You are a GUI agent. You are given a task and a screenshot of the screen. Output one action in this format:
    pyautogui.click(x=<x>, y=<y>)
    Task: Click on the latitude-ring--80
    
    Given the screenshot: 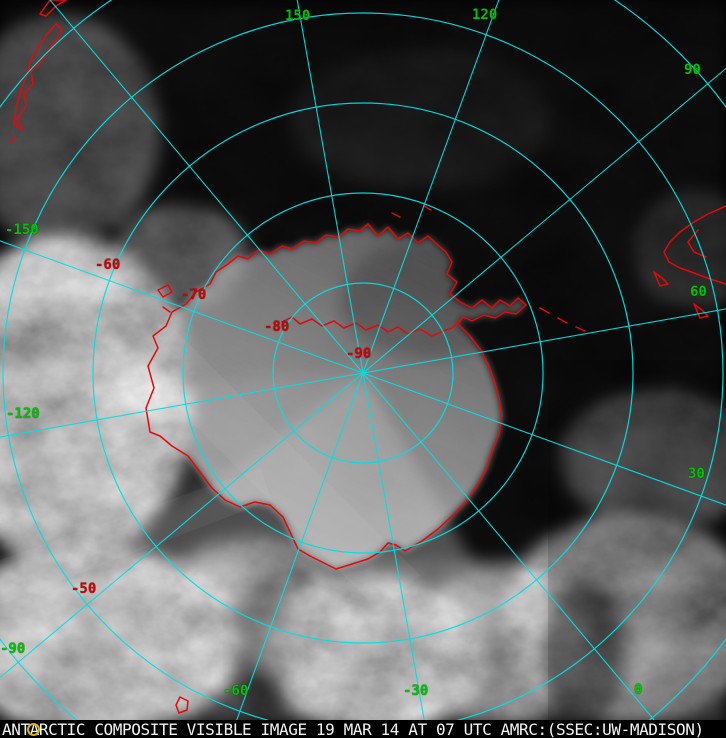 What is the action you would take?
    pyautogui.click(x=363, y=373)
    